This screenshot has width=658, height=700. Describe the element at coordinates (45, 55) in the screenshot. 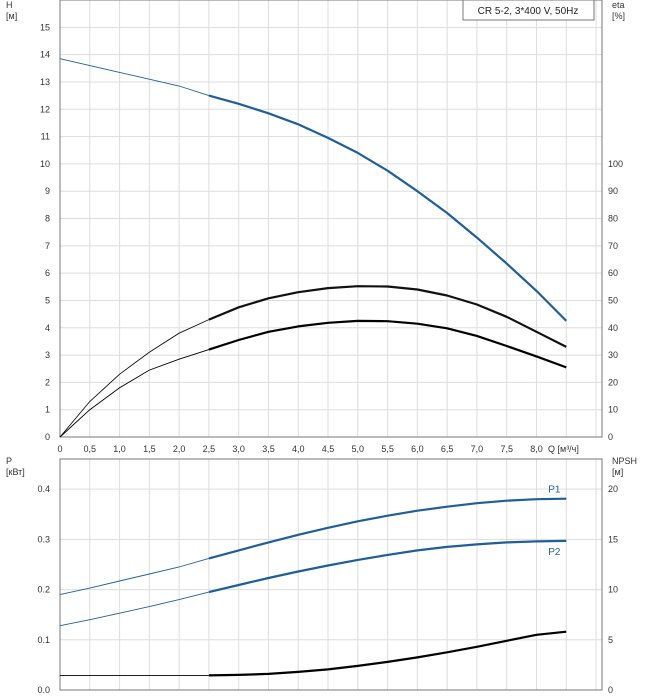

I see `y-tick-label: 14` at that location.